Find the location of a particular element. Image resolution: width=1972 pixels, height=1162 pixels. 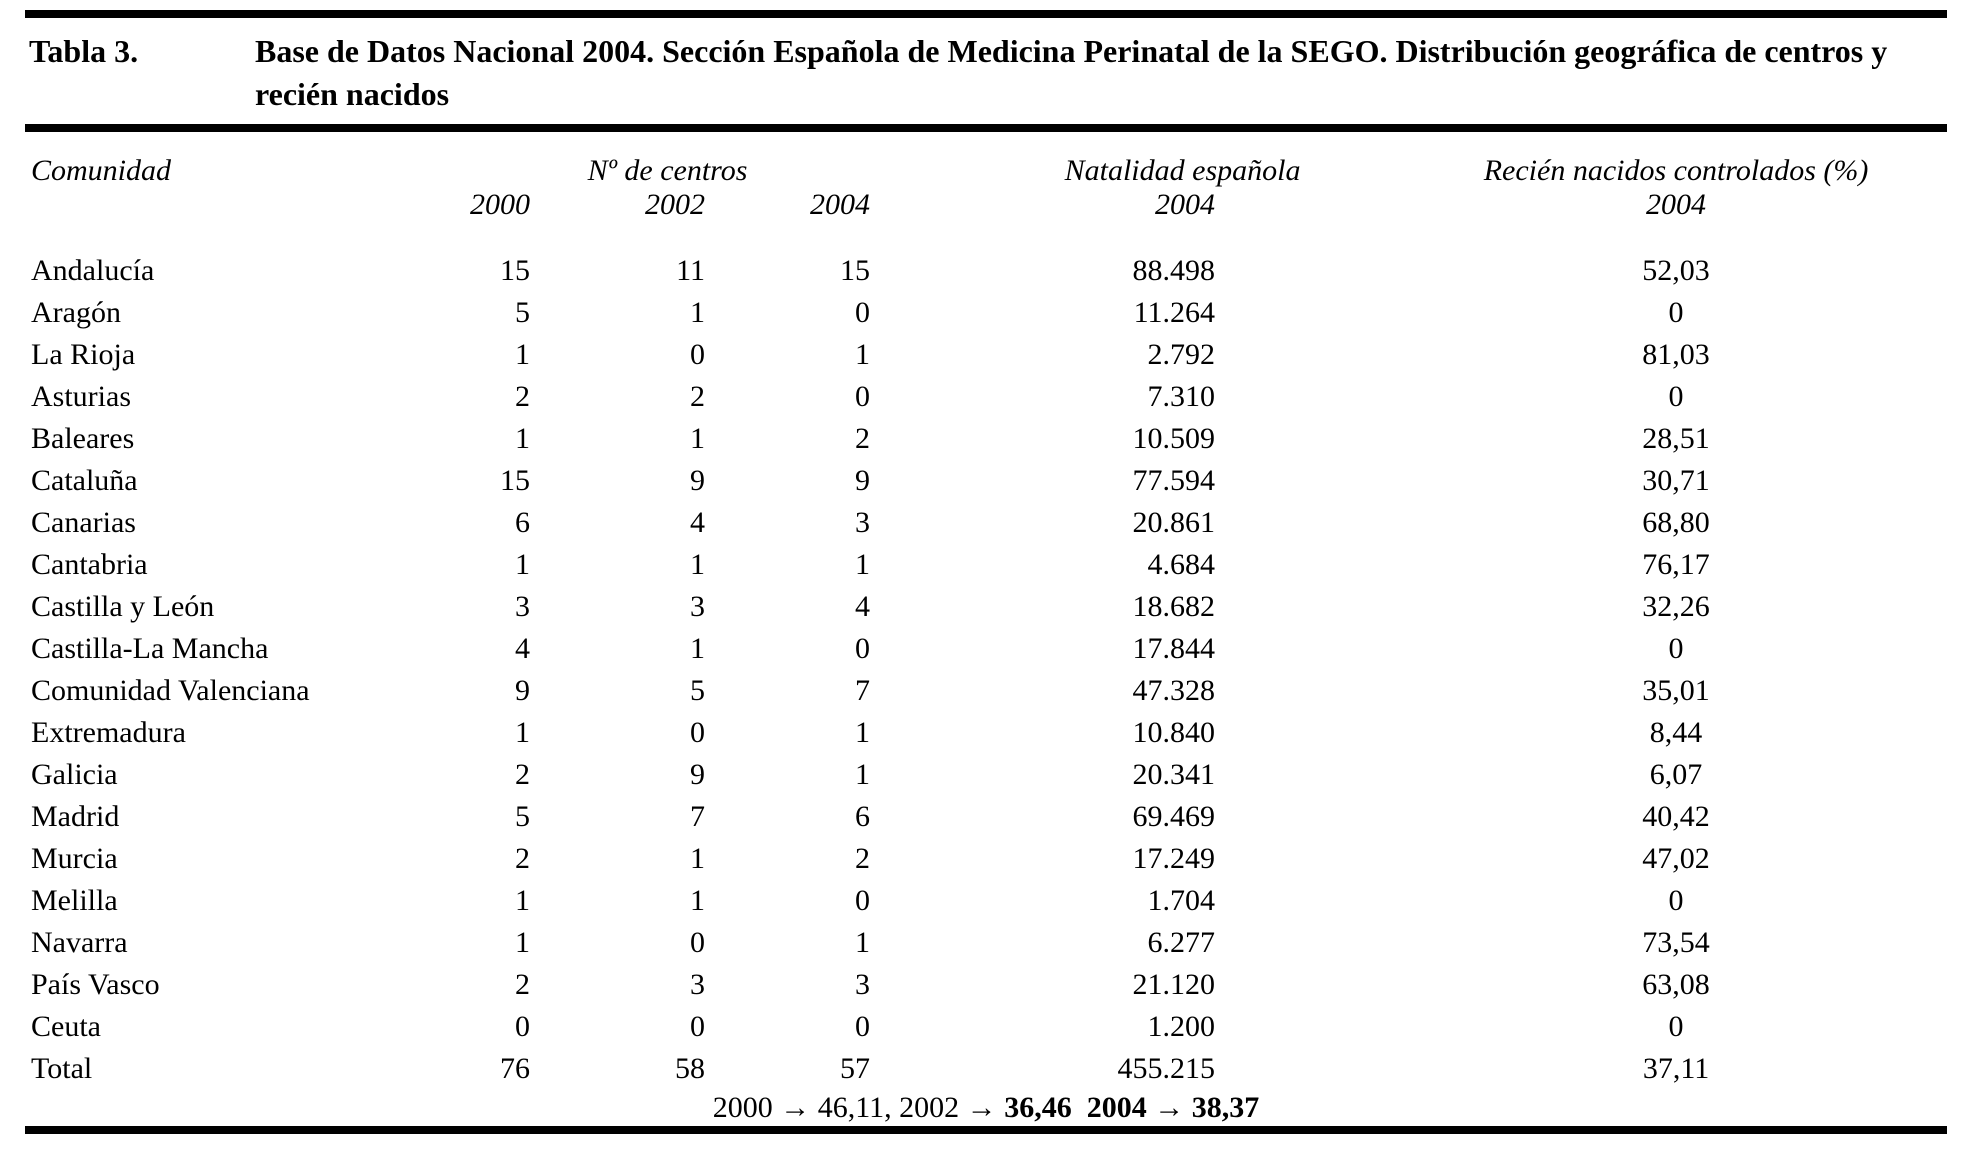

cell-centros-2002: 3 is located at coordinates (697, 606).